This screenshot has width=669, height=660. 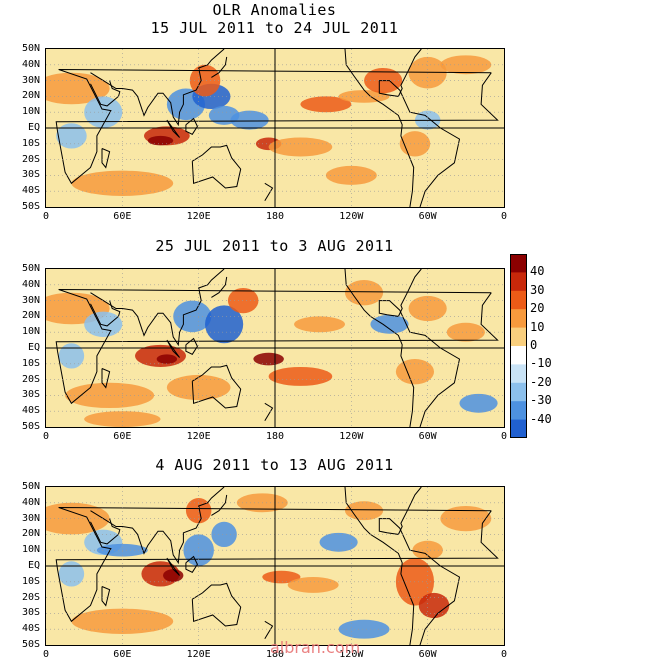 What do you see at coordinates (541, 363) in the screenshot?
I see `colorbar-tick-label: -10` at bounding box center [541, 363].